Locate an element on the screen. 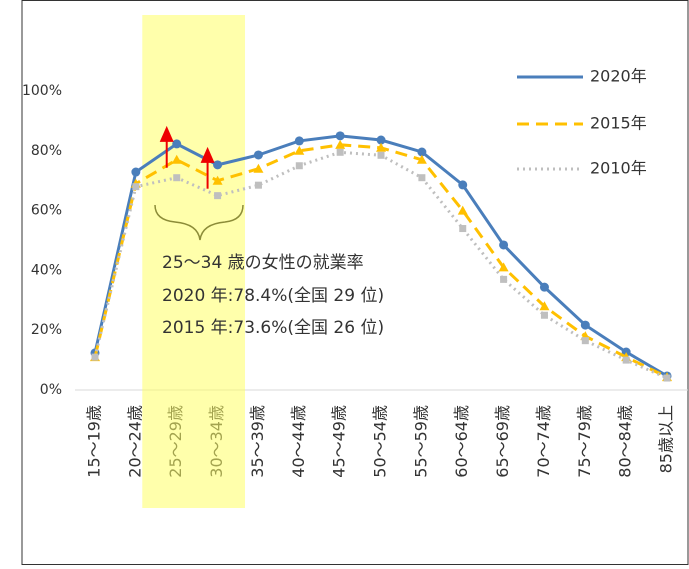  y-tick-label: 100% is located at coordinates (42, 91).